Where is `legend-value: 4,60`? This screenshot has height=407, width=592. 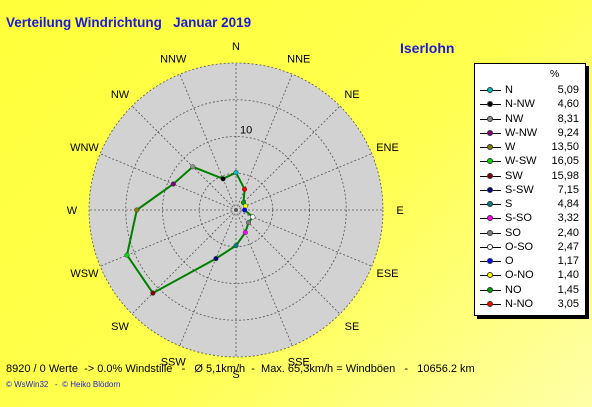 legend-value: 4,60 is located at coordinates (568, 104).